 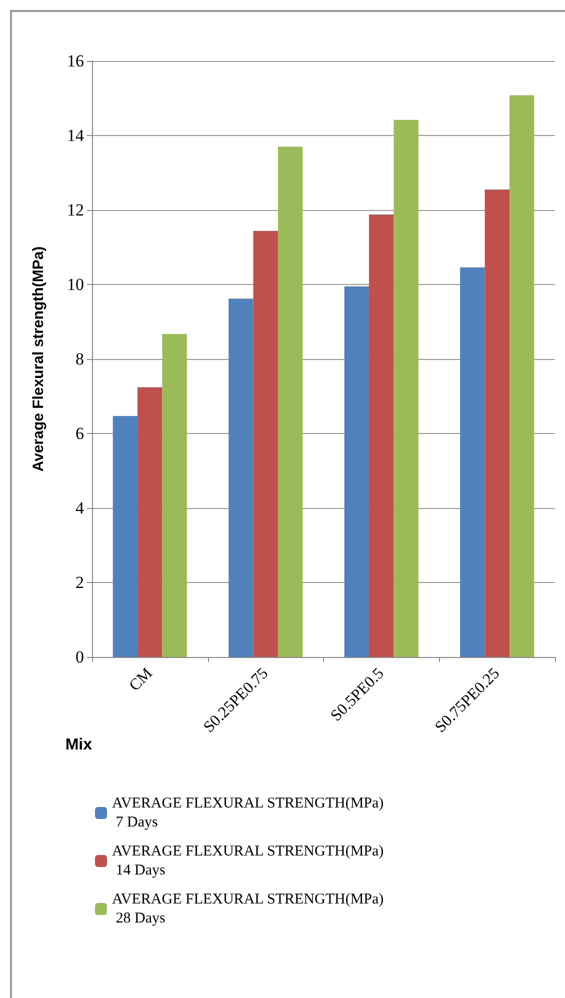 I want to click on y-tick-label: 16, so click(x=75, y=61).